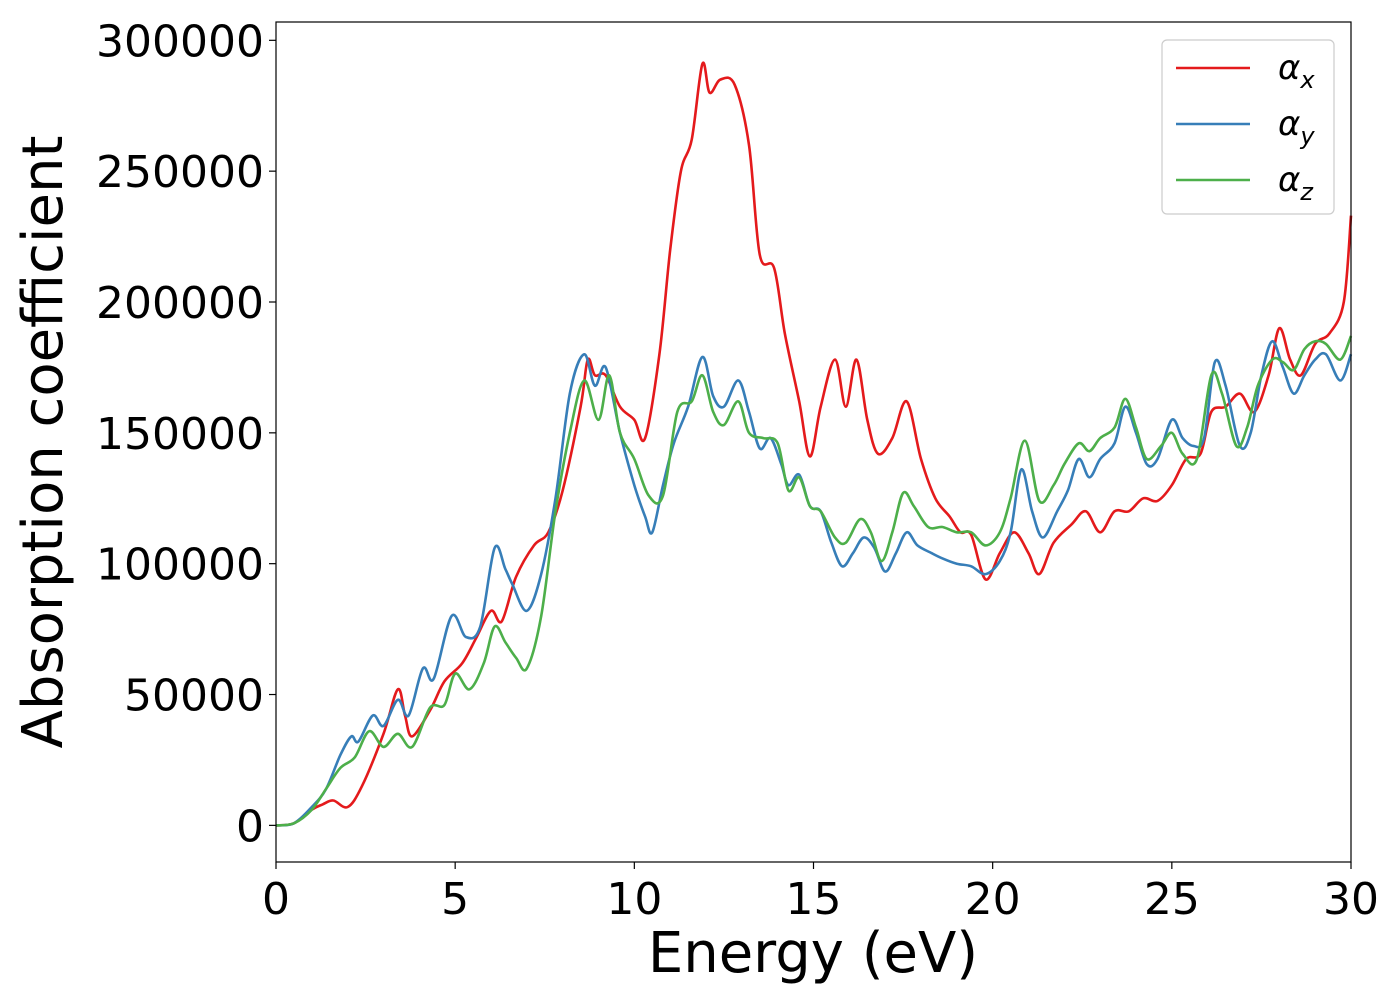 The width and height of the screenshot is (1400, 1000). What do you see at coordinates (1307, 136) in the screenshot?
I see `legend-label-subscript: y` at bounding box center [1307, 136].